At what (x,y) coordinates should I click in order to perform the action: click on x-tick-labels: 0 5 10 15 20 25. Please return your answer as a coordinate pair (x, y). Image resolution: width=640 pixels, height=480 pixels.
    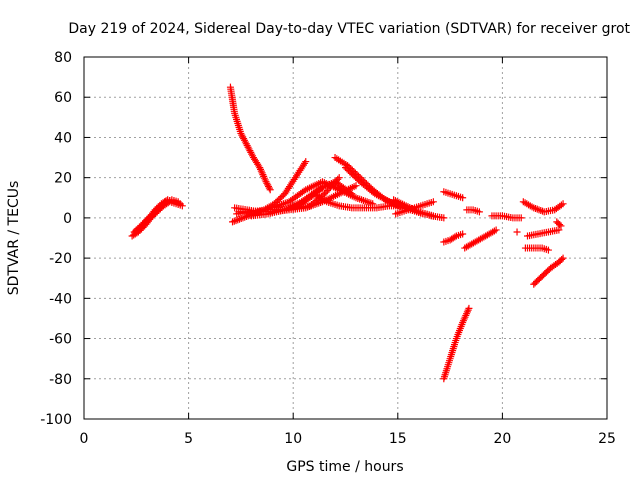
    Looking at the image, I should click on (348, 439).